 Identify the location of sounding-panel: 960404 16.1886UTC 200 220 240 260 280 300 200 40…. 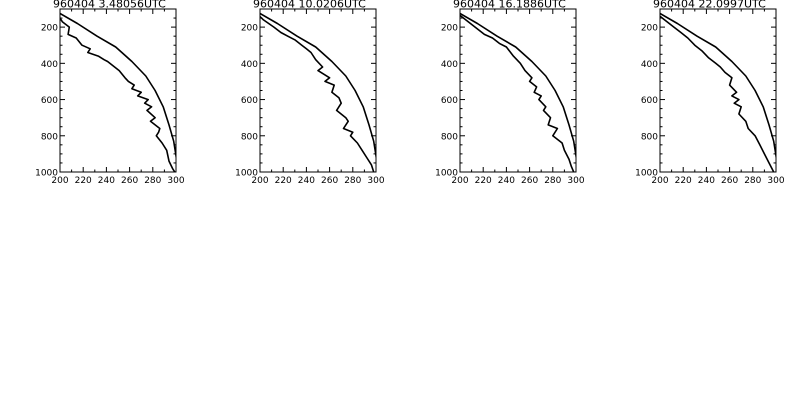
(510, 93).